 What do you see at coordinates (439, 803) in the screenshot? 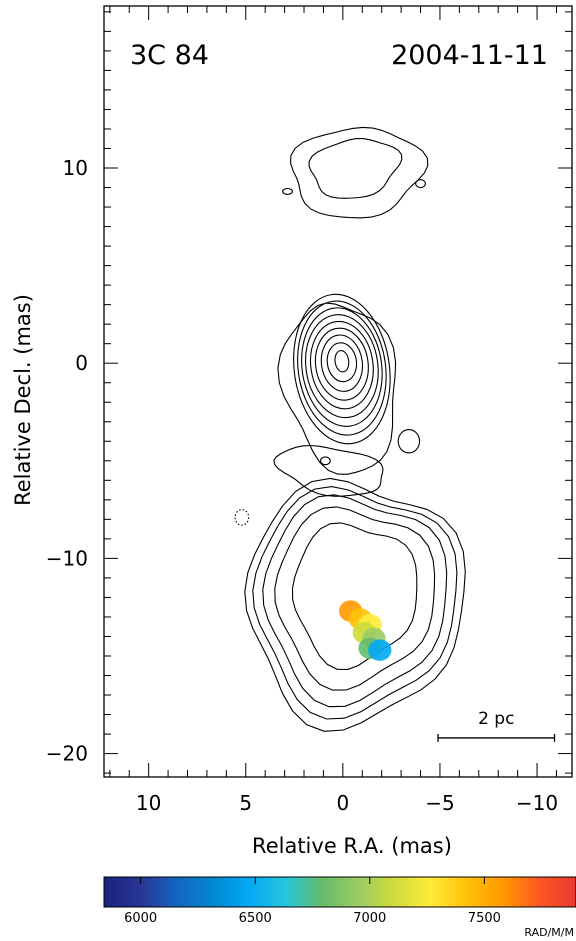
I see `x-tick-label: −5` at bounding box center [439, 803].